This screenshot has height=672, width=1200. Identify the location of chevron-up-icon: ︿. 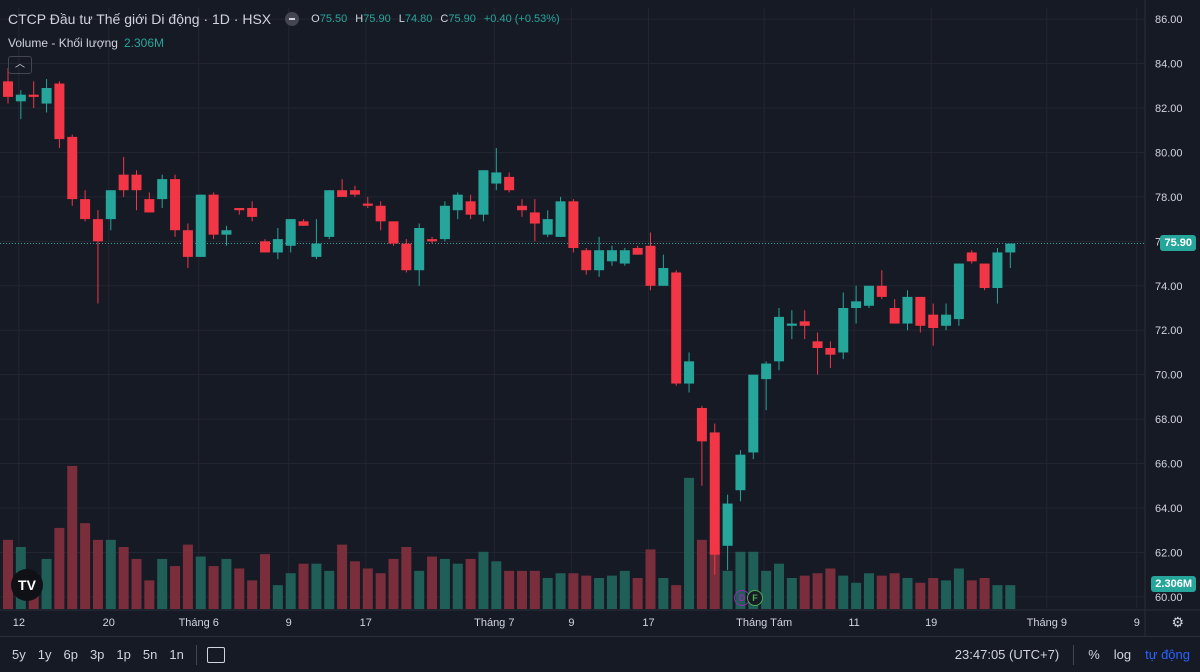
(20, 65).